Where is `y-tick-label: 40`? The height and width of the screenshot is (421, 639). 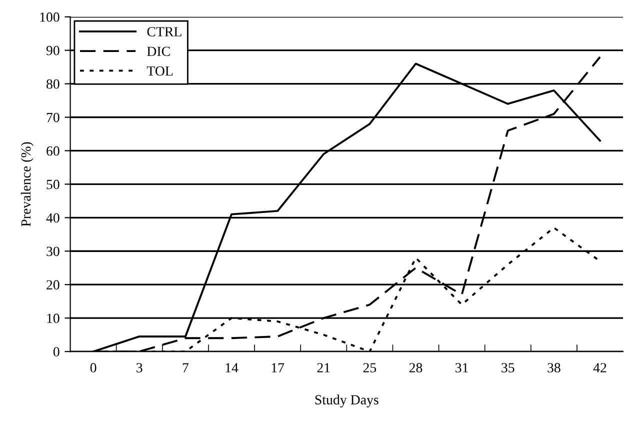 y-tick-label: 40 is located at coordinates (53, 218).